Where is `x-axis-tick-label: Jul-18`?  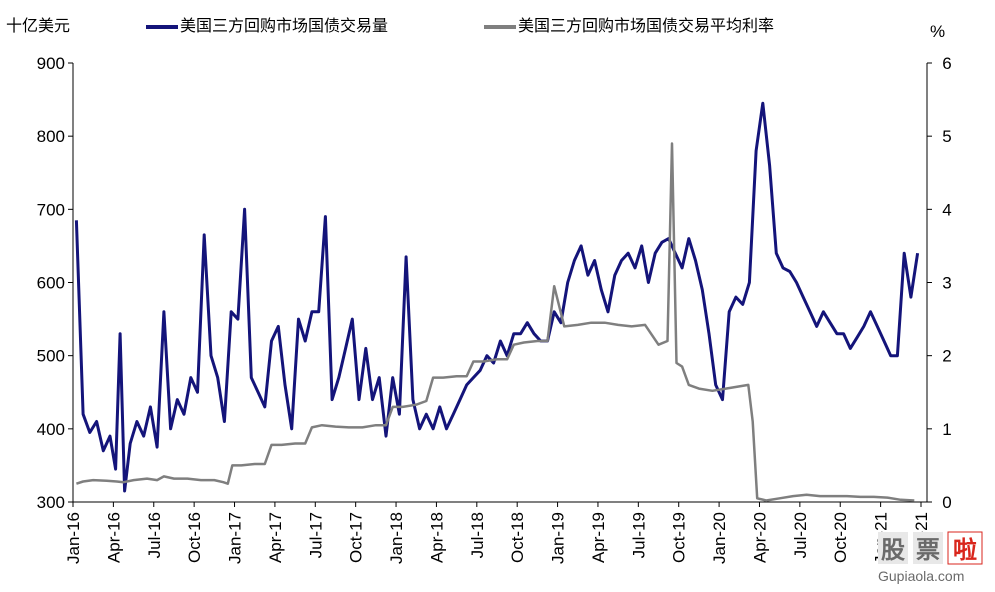
x-axis-tick-label: Jul-18 is located at coordinates (477, 535).